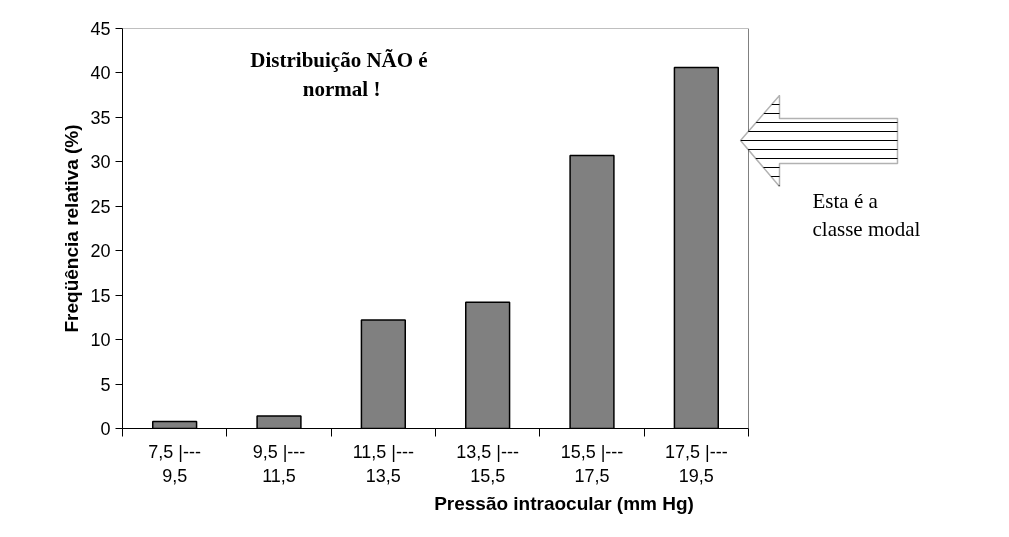  Describe the element at coordinates (100, 206) in the screenshot. I see `y-tick-label: 25` at that location.